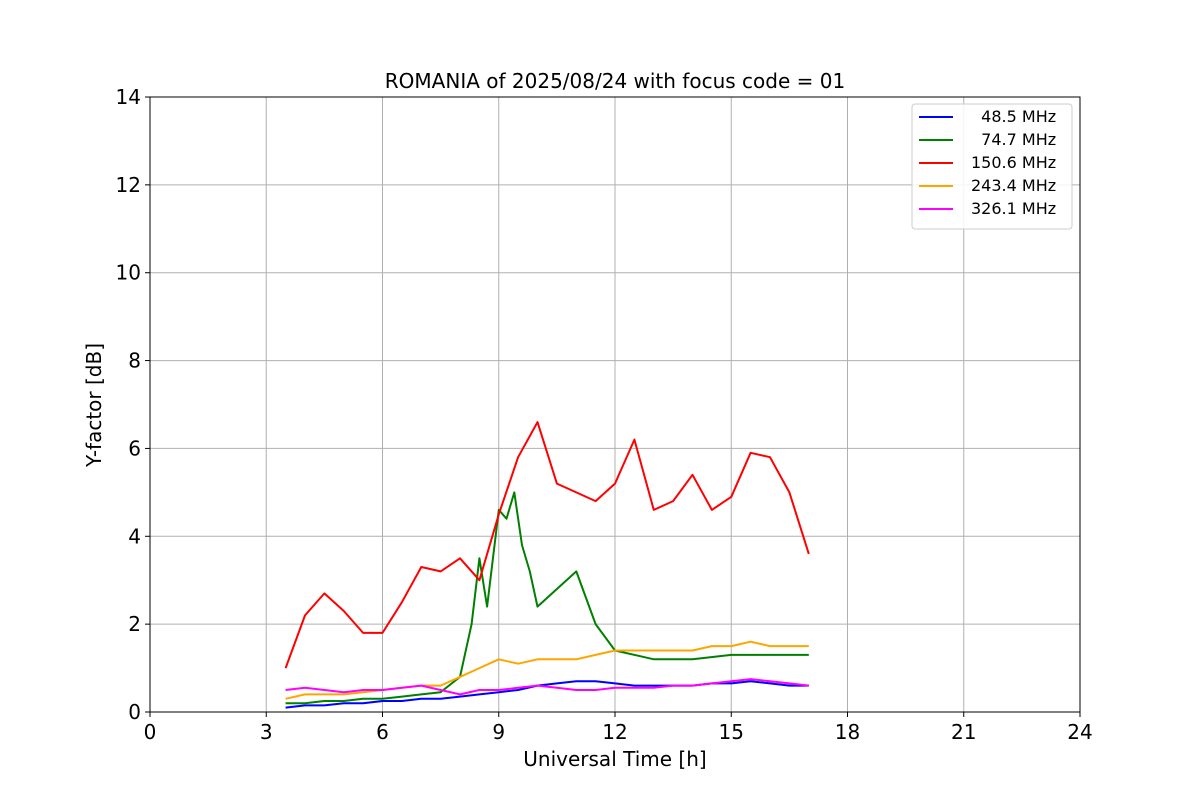 This screenshot has width=1200, height=800. What do you see at coordinates (266, 732) in the screenshot?
I see `x-tick-label: 3` at bounding box center [266, 732].